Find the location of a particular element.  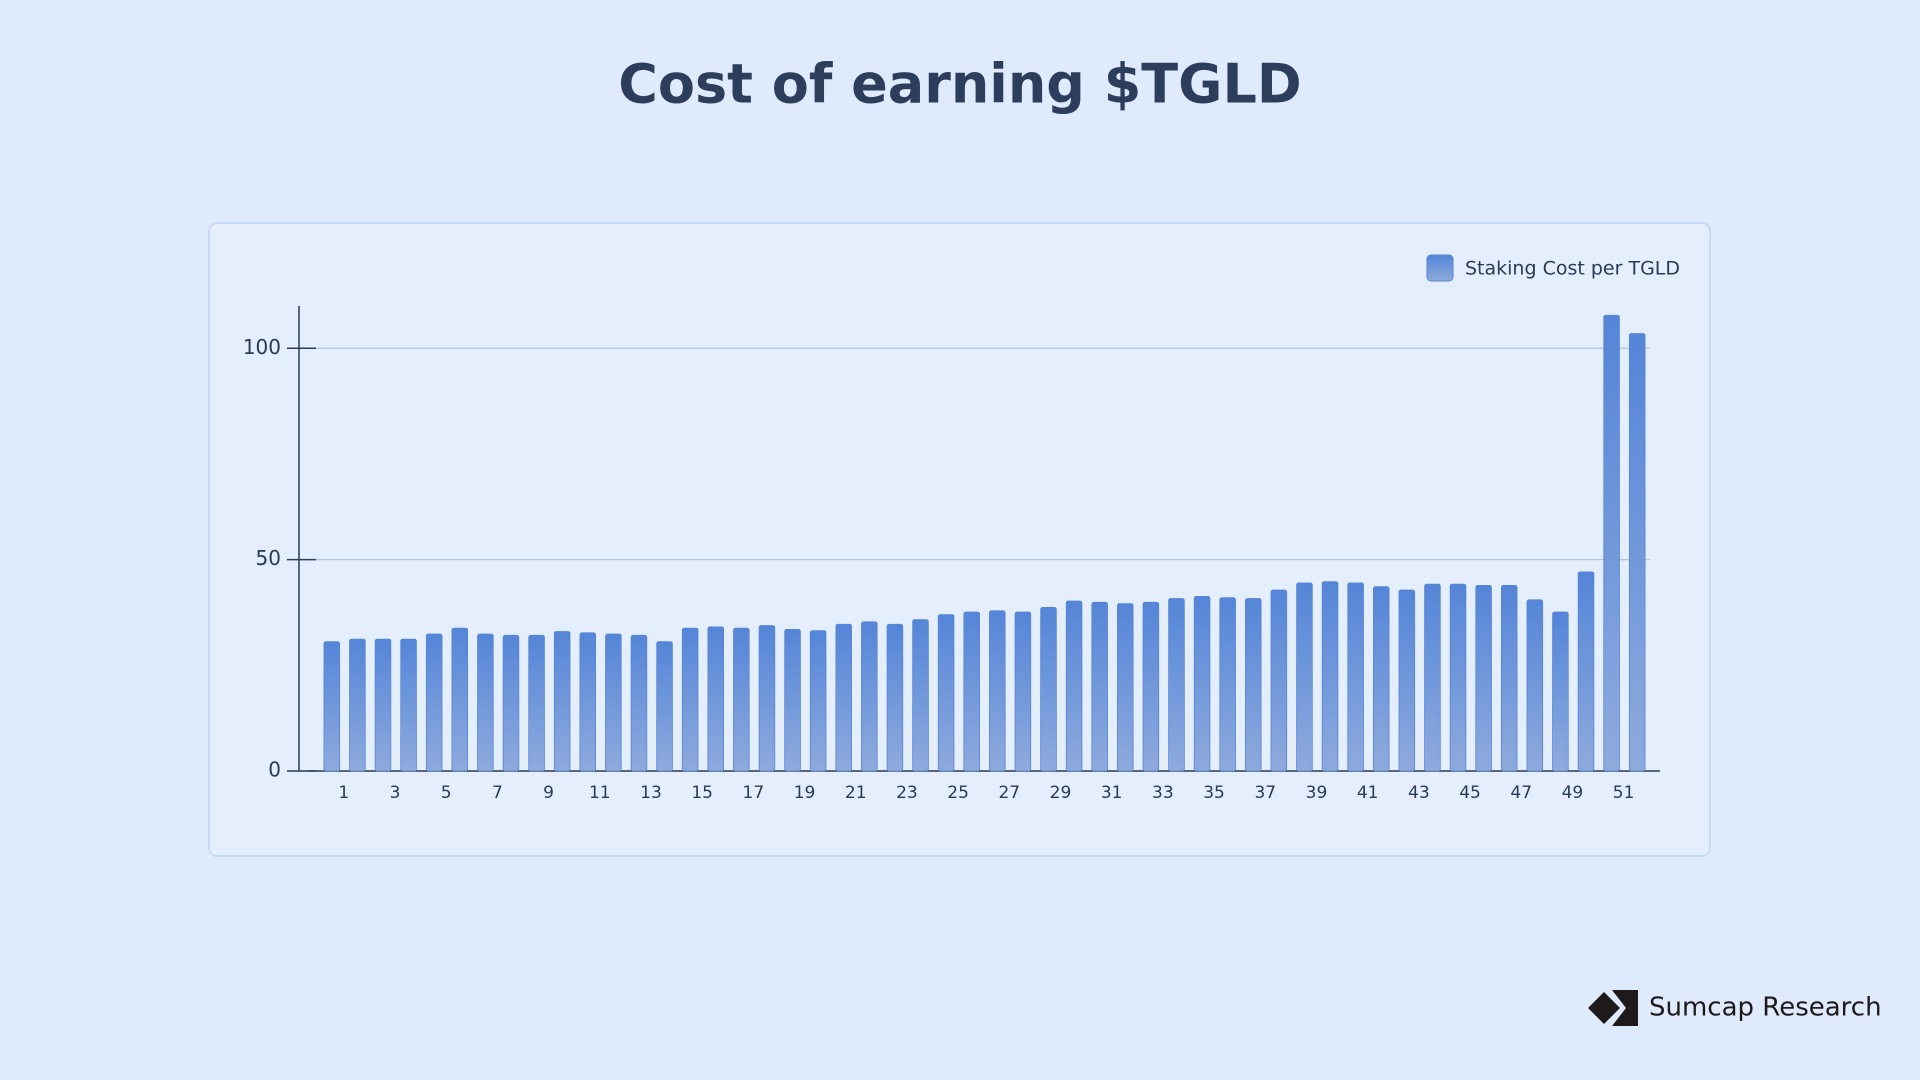

x-tick-label: 29 is located at coordinates (1061, 793).